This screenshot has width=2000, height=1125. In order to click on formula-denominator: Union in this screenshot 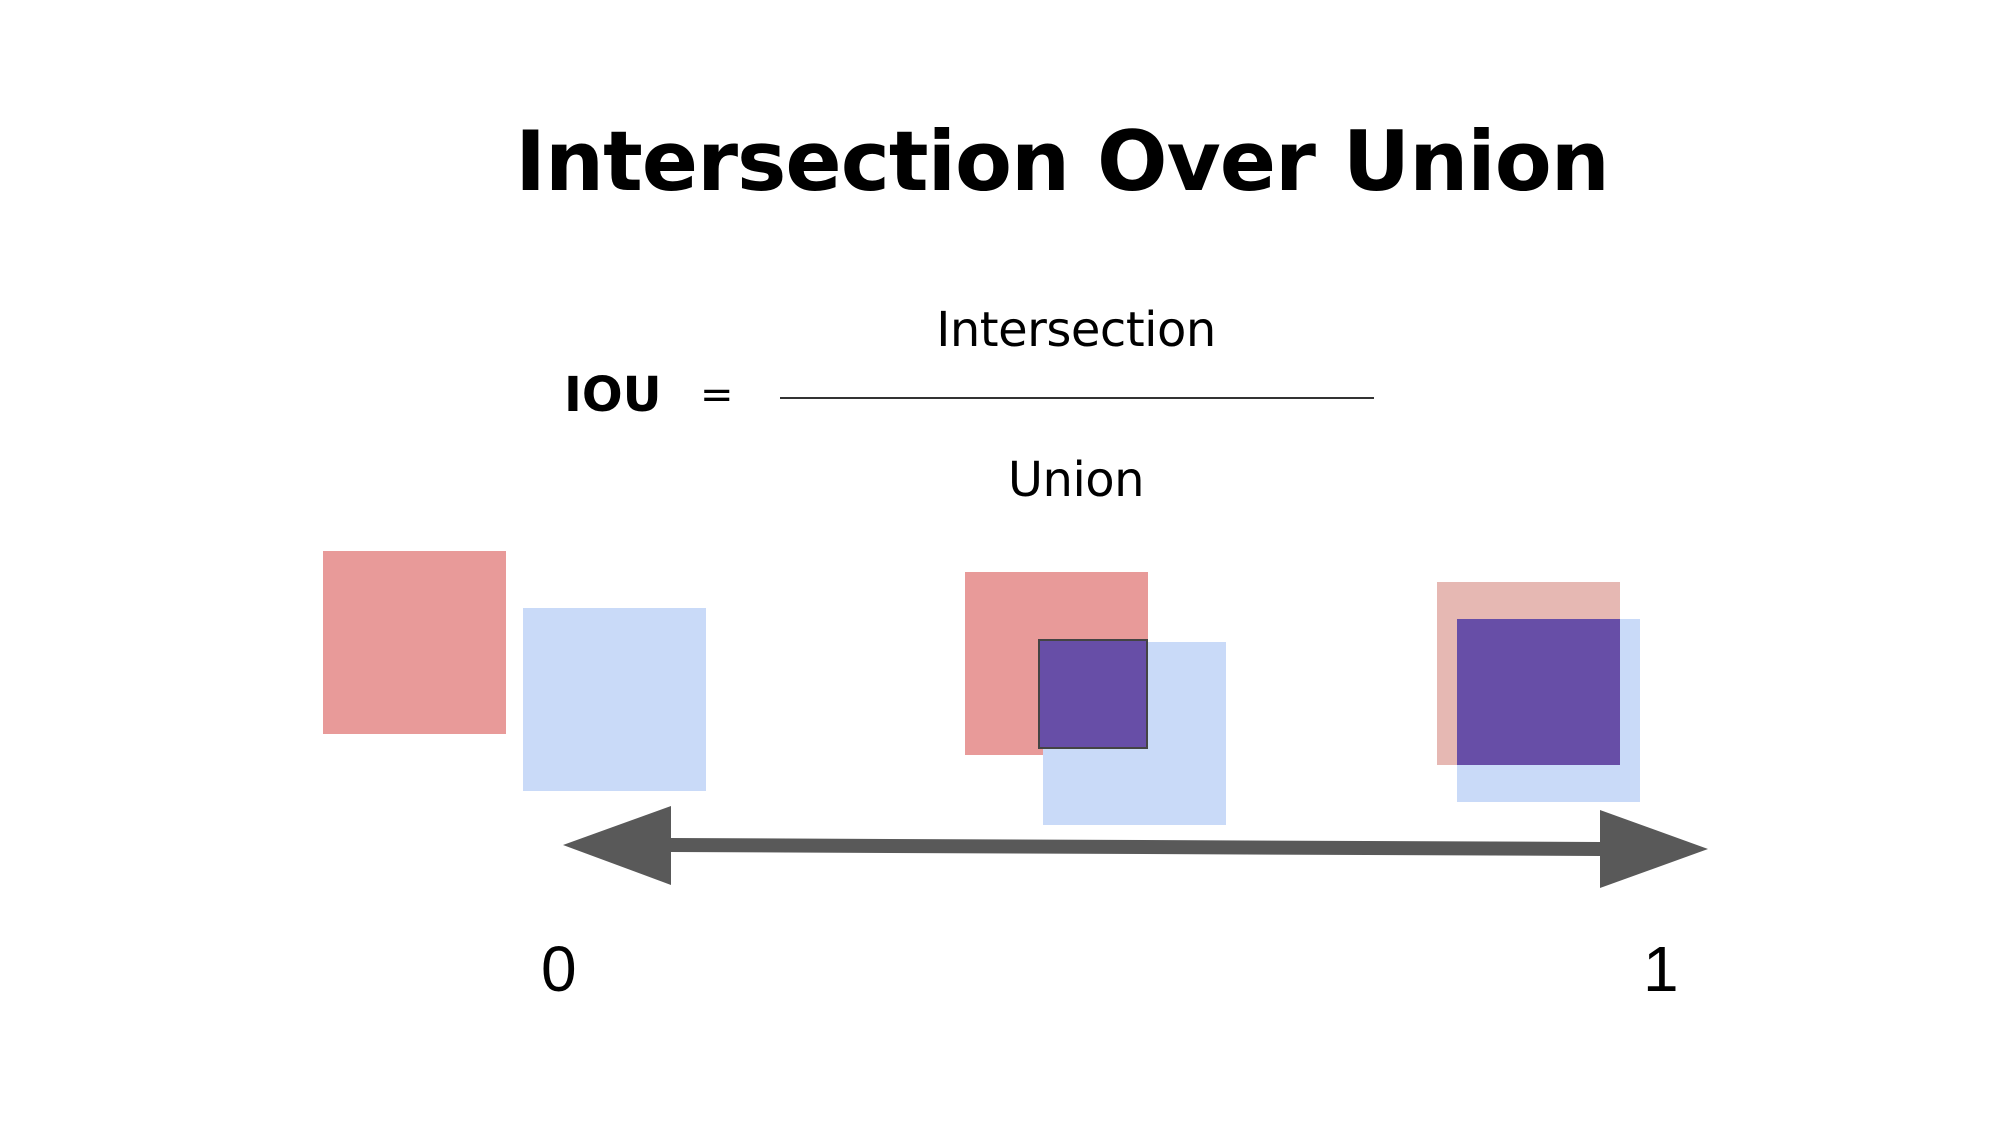, I will do `click(1076, 480)`.